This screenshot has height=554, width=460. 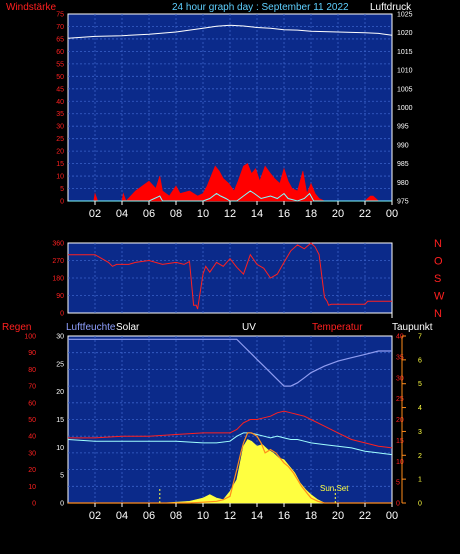 What do you see at coordinates (230, 471) in the screenshot?
I see `p3-solar-area` at bounding box center [230, 471].